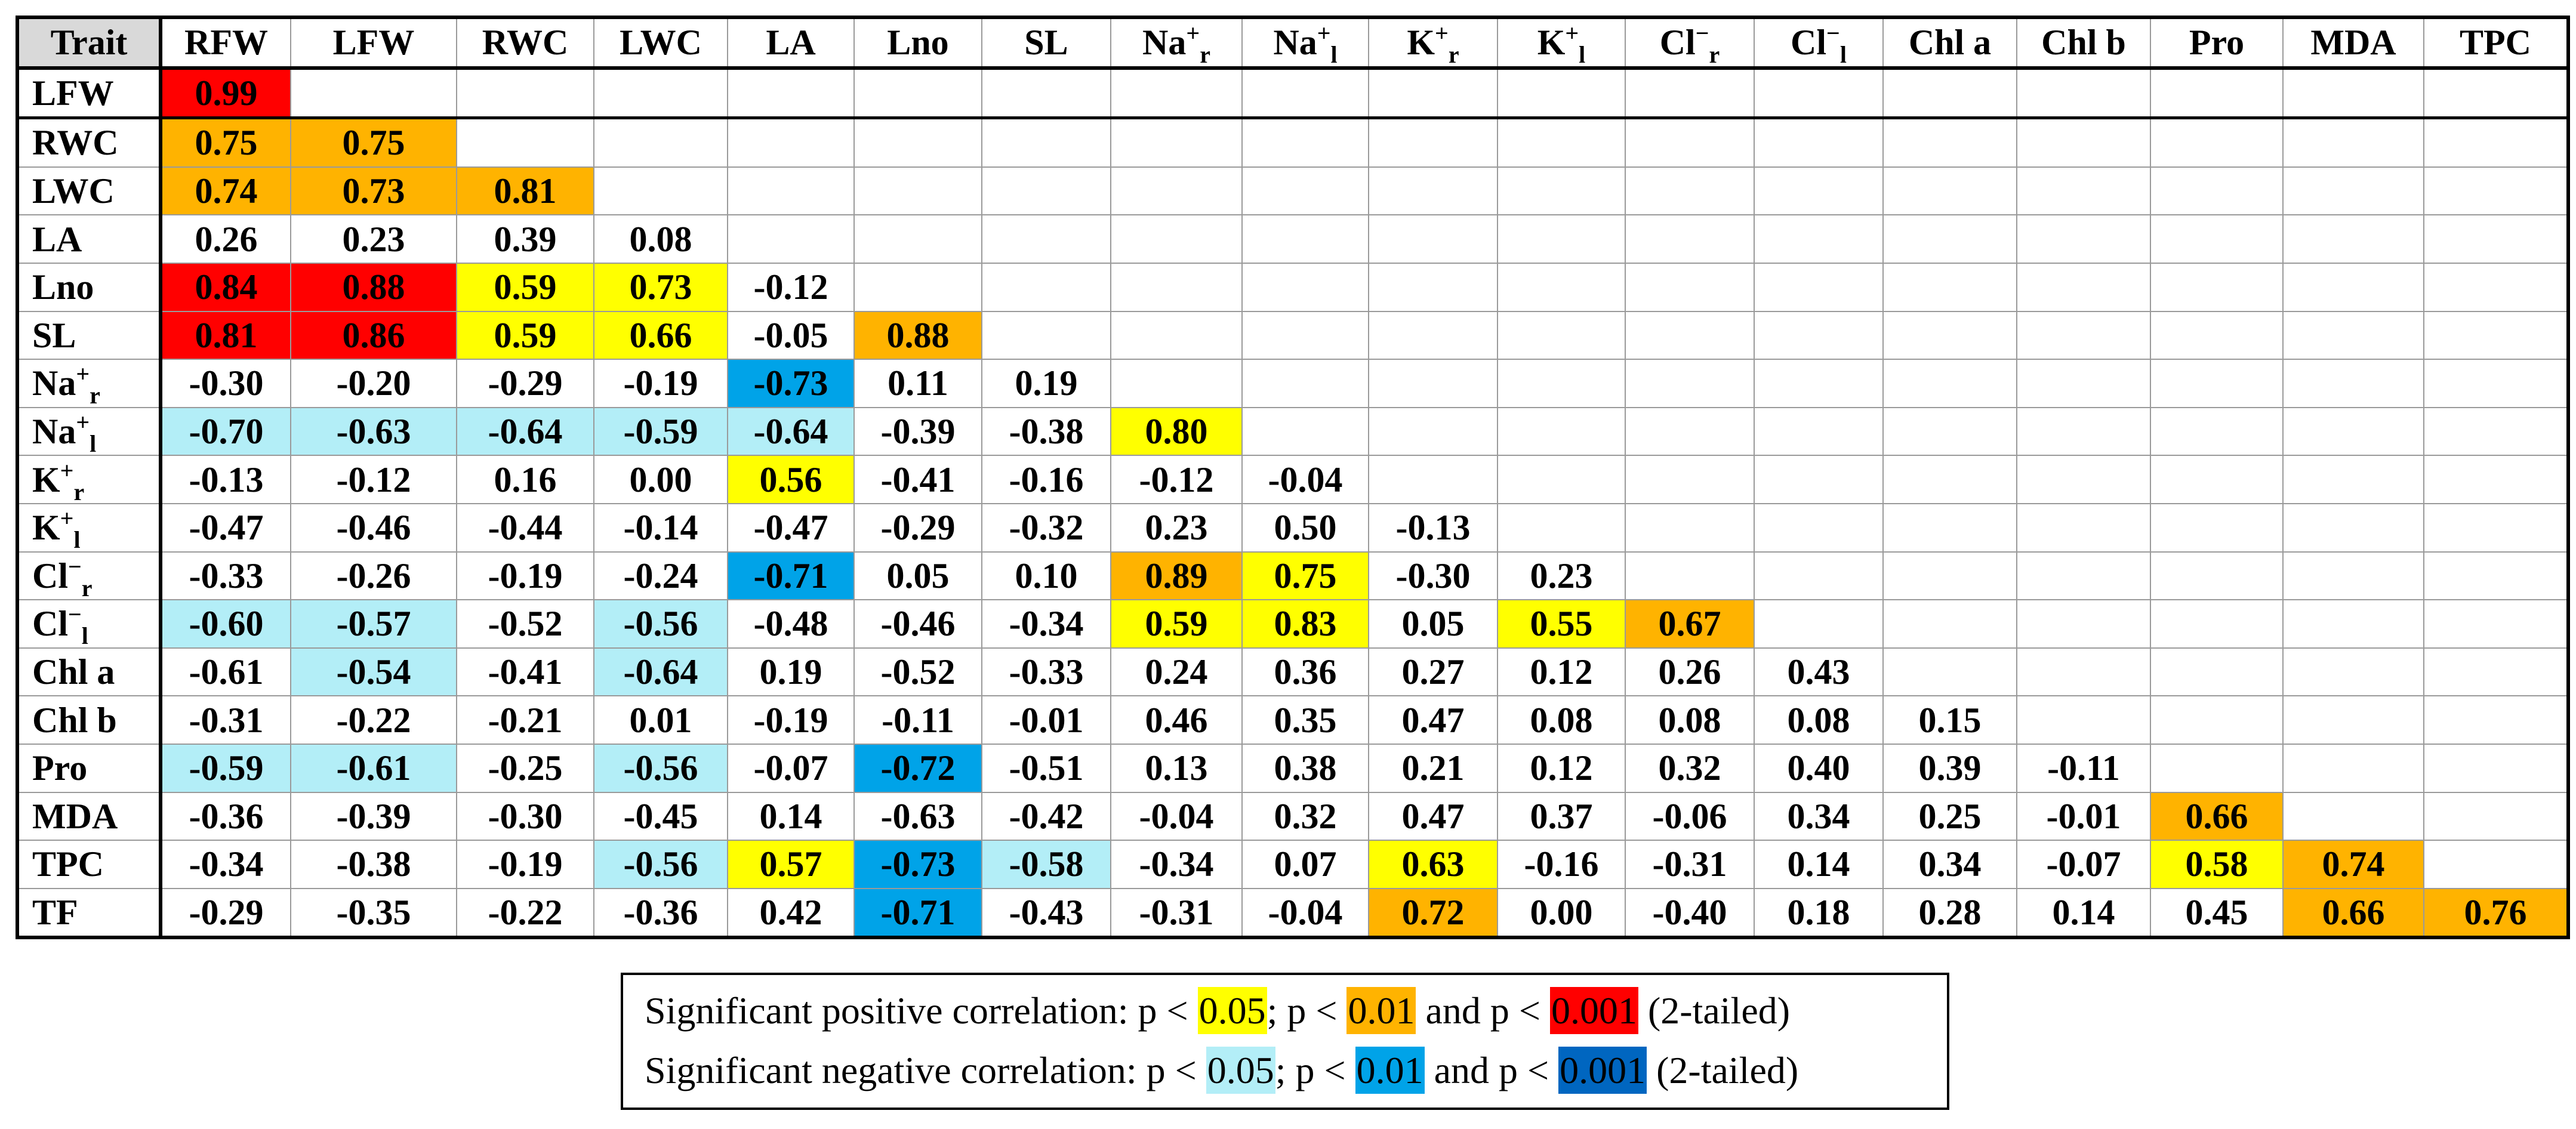 The width and height of the screenshot is (2576, 1129). Describe the element at coordinates (75, 614) in the screenshot. I see `ion-charge: −` at that location.